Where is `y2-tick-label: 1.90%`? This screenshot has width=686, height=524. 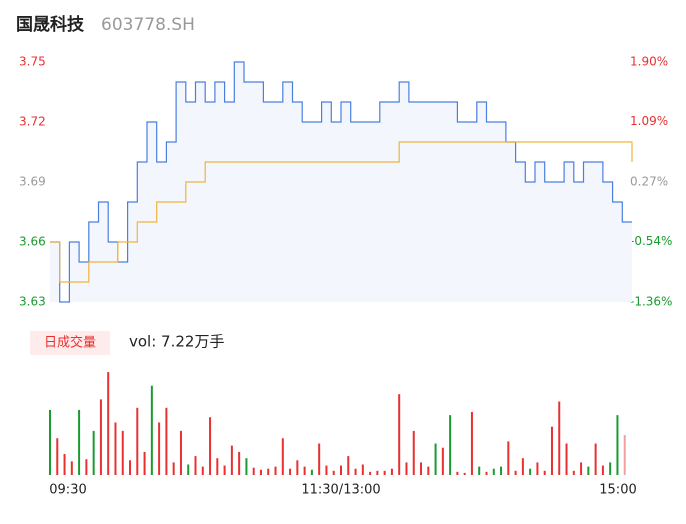 y2-tick-label: 1.90% is located at coordinates (649, 62).